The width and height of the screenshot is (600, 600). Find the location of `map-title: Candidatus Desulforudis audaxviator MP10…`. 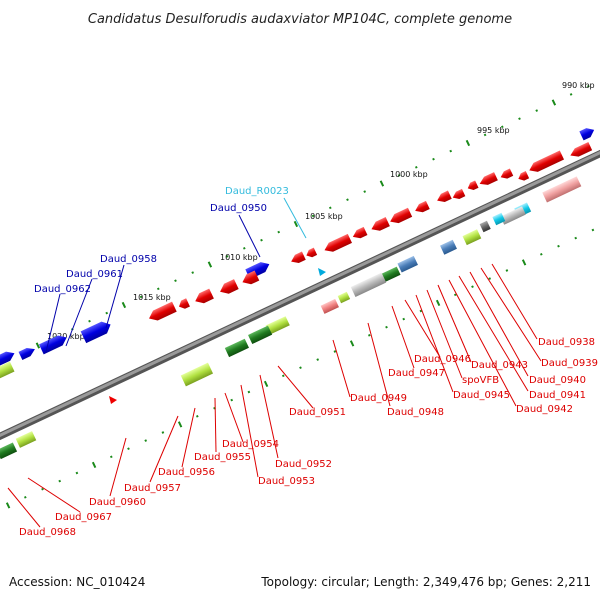

map-title: Candidatus Desulforudis audaxviator MP10… is located at coordinates (300, 19).